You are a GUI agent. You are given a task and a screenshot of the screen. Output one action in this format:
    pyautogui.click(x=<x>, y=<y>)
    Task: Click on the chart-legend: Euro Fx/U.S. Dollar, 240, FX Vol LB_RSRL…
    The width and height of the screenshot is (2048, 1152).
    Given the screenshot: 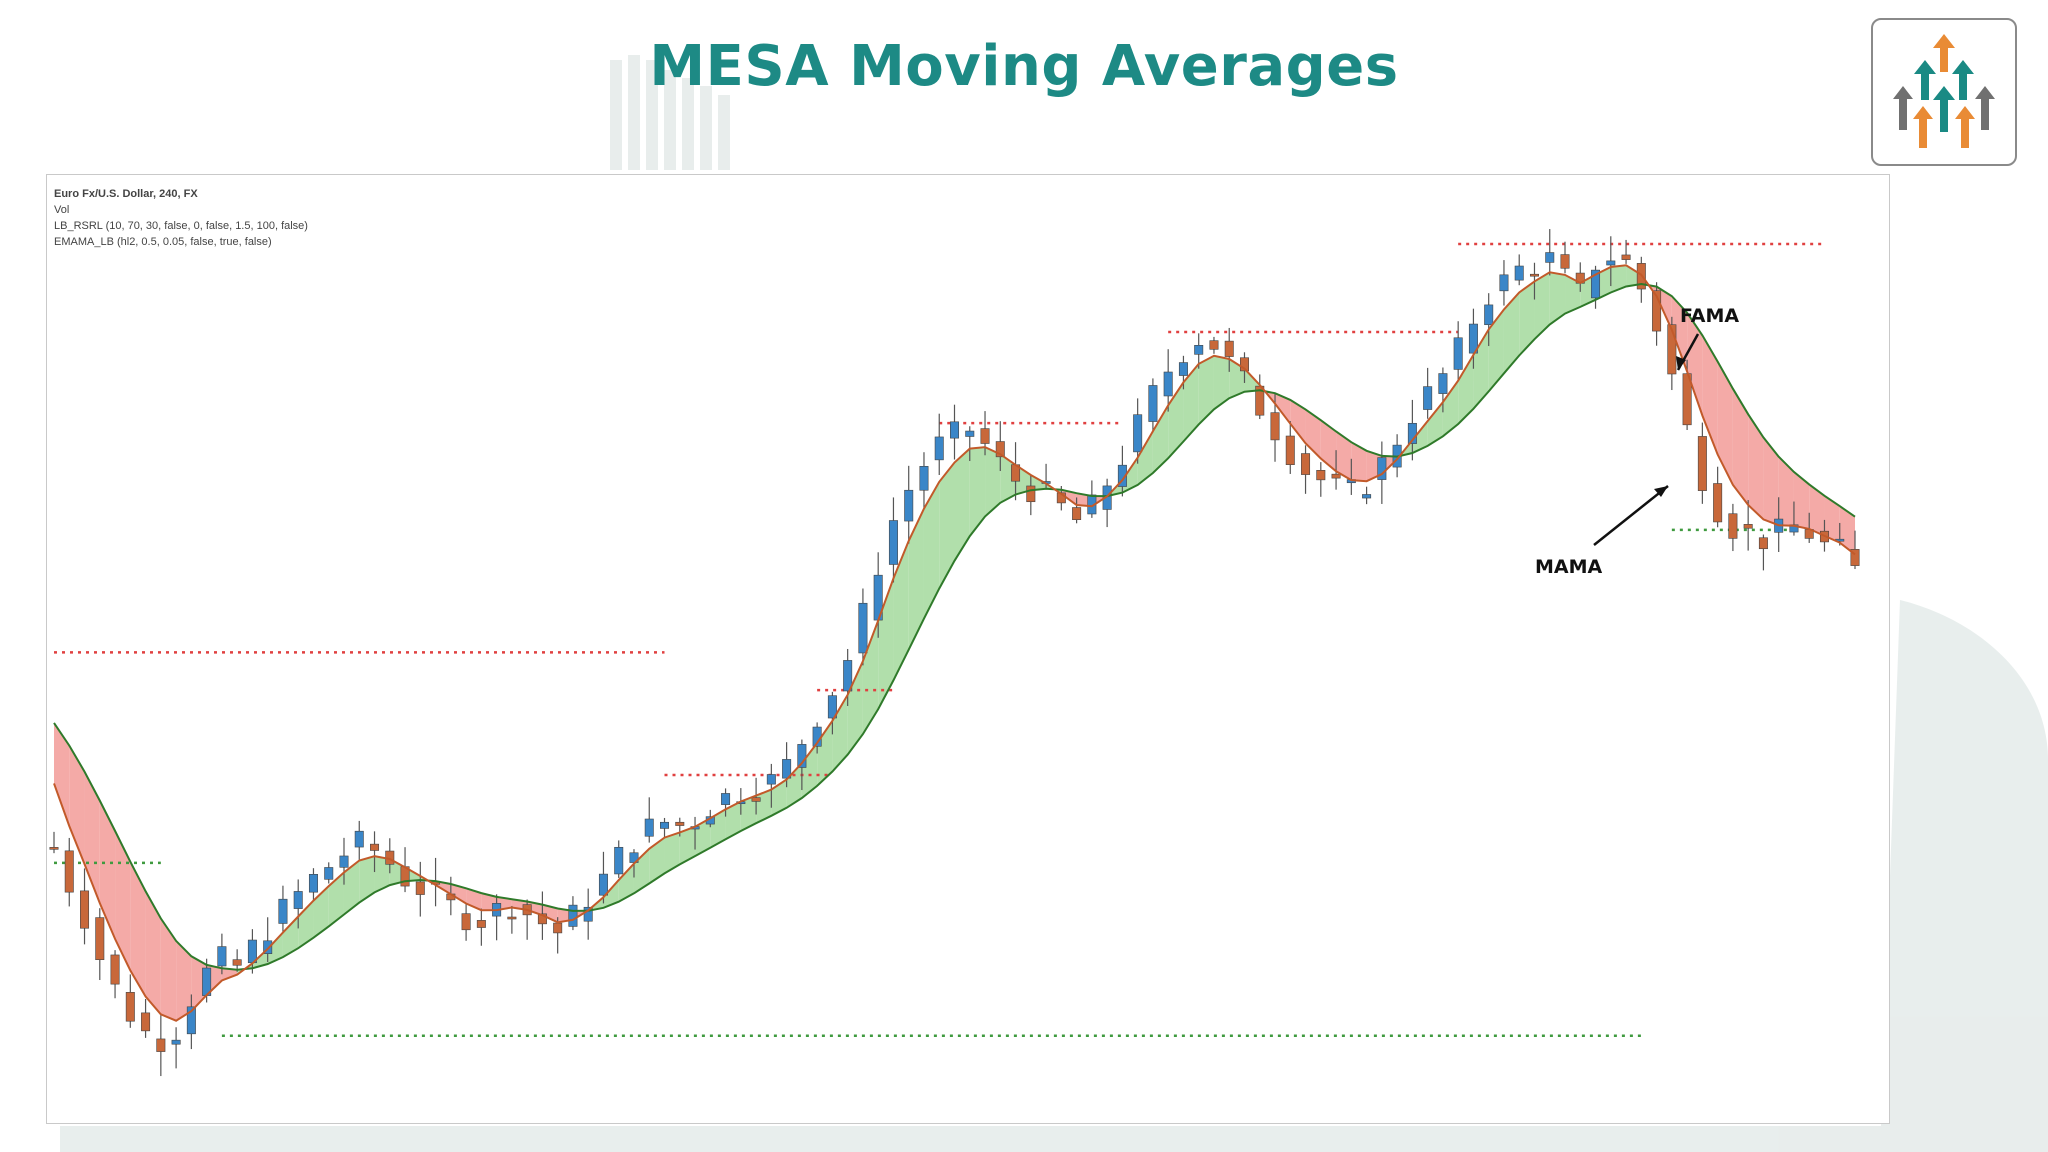 What is the action you would take?
    pyautogui.click(x=181, y=218)
    